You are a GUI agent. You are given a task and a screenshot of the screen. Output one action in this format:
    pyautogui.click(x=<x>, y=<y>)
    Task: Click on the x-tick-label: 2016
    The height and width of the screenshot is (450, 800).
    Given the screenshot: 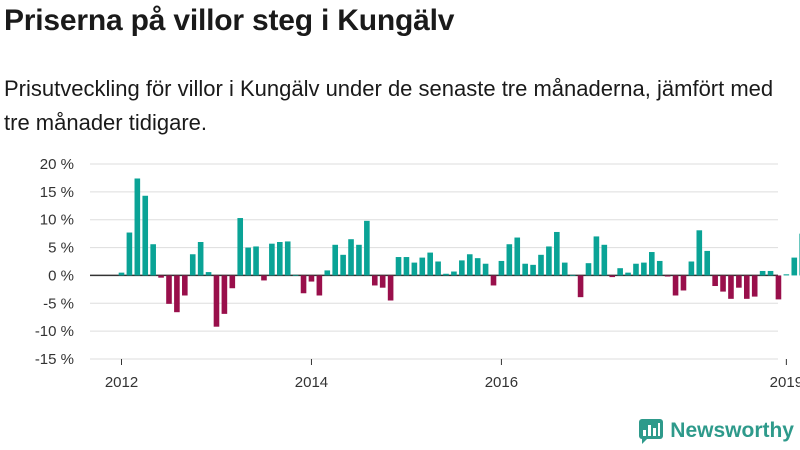 What is the action you would take?
    pyautogui.click(x=501, y=382)
    